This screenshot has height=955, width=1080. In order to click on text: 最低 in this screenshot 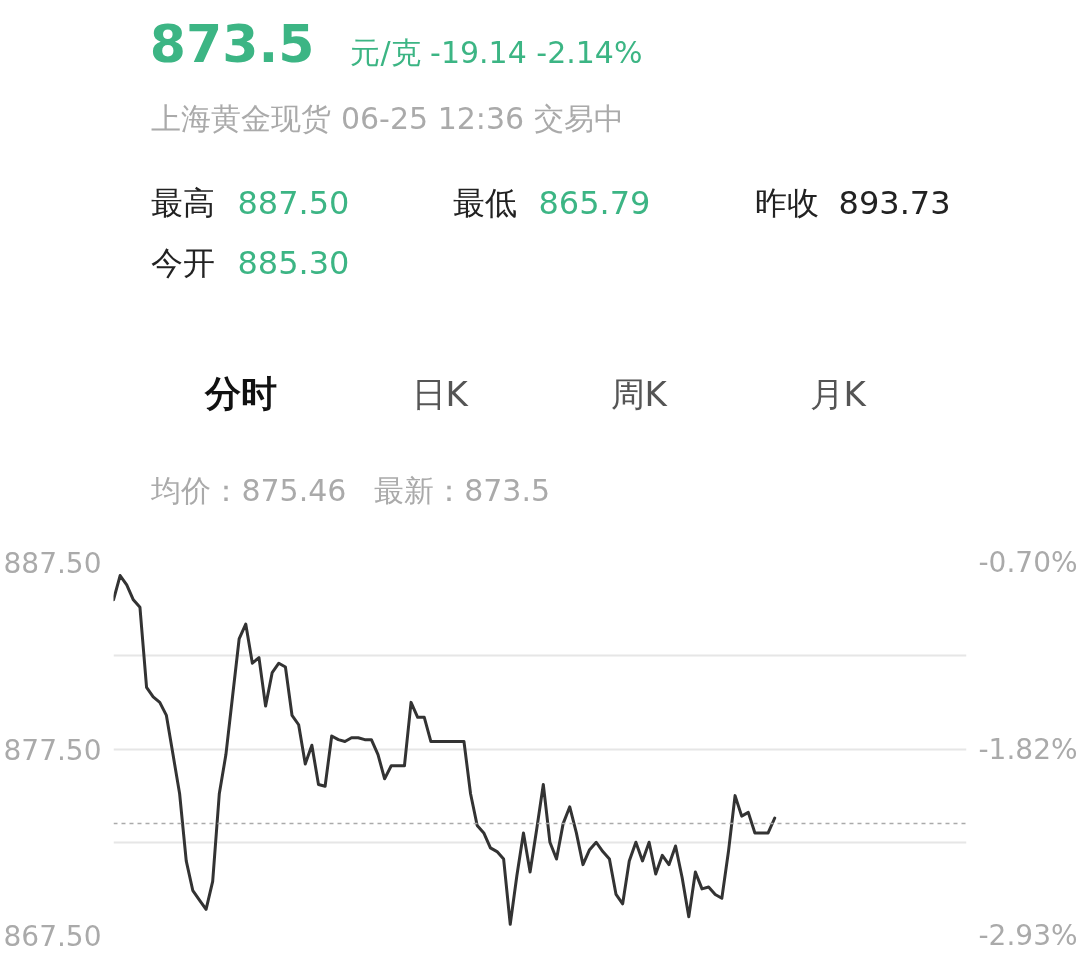, I will do `click(485, 202)`.